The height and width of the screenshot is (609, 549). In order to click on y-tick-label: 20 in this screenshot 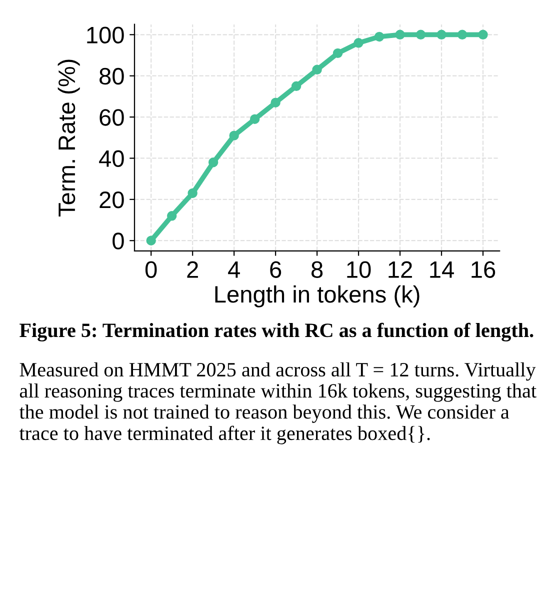, I will do `click(112, 199)`.